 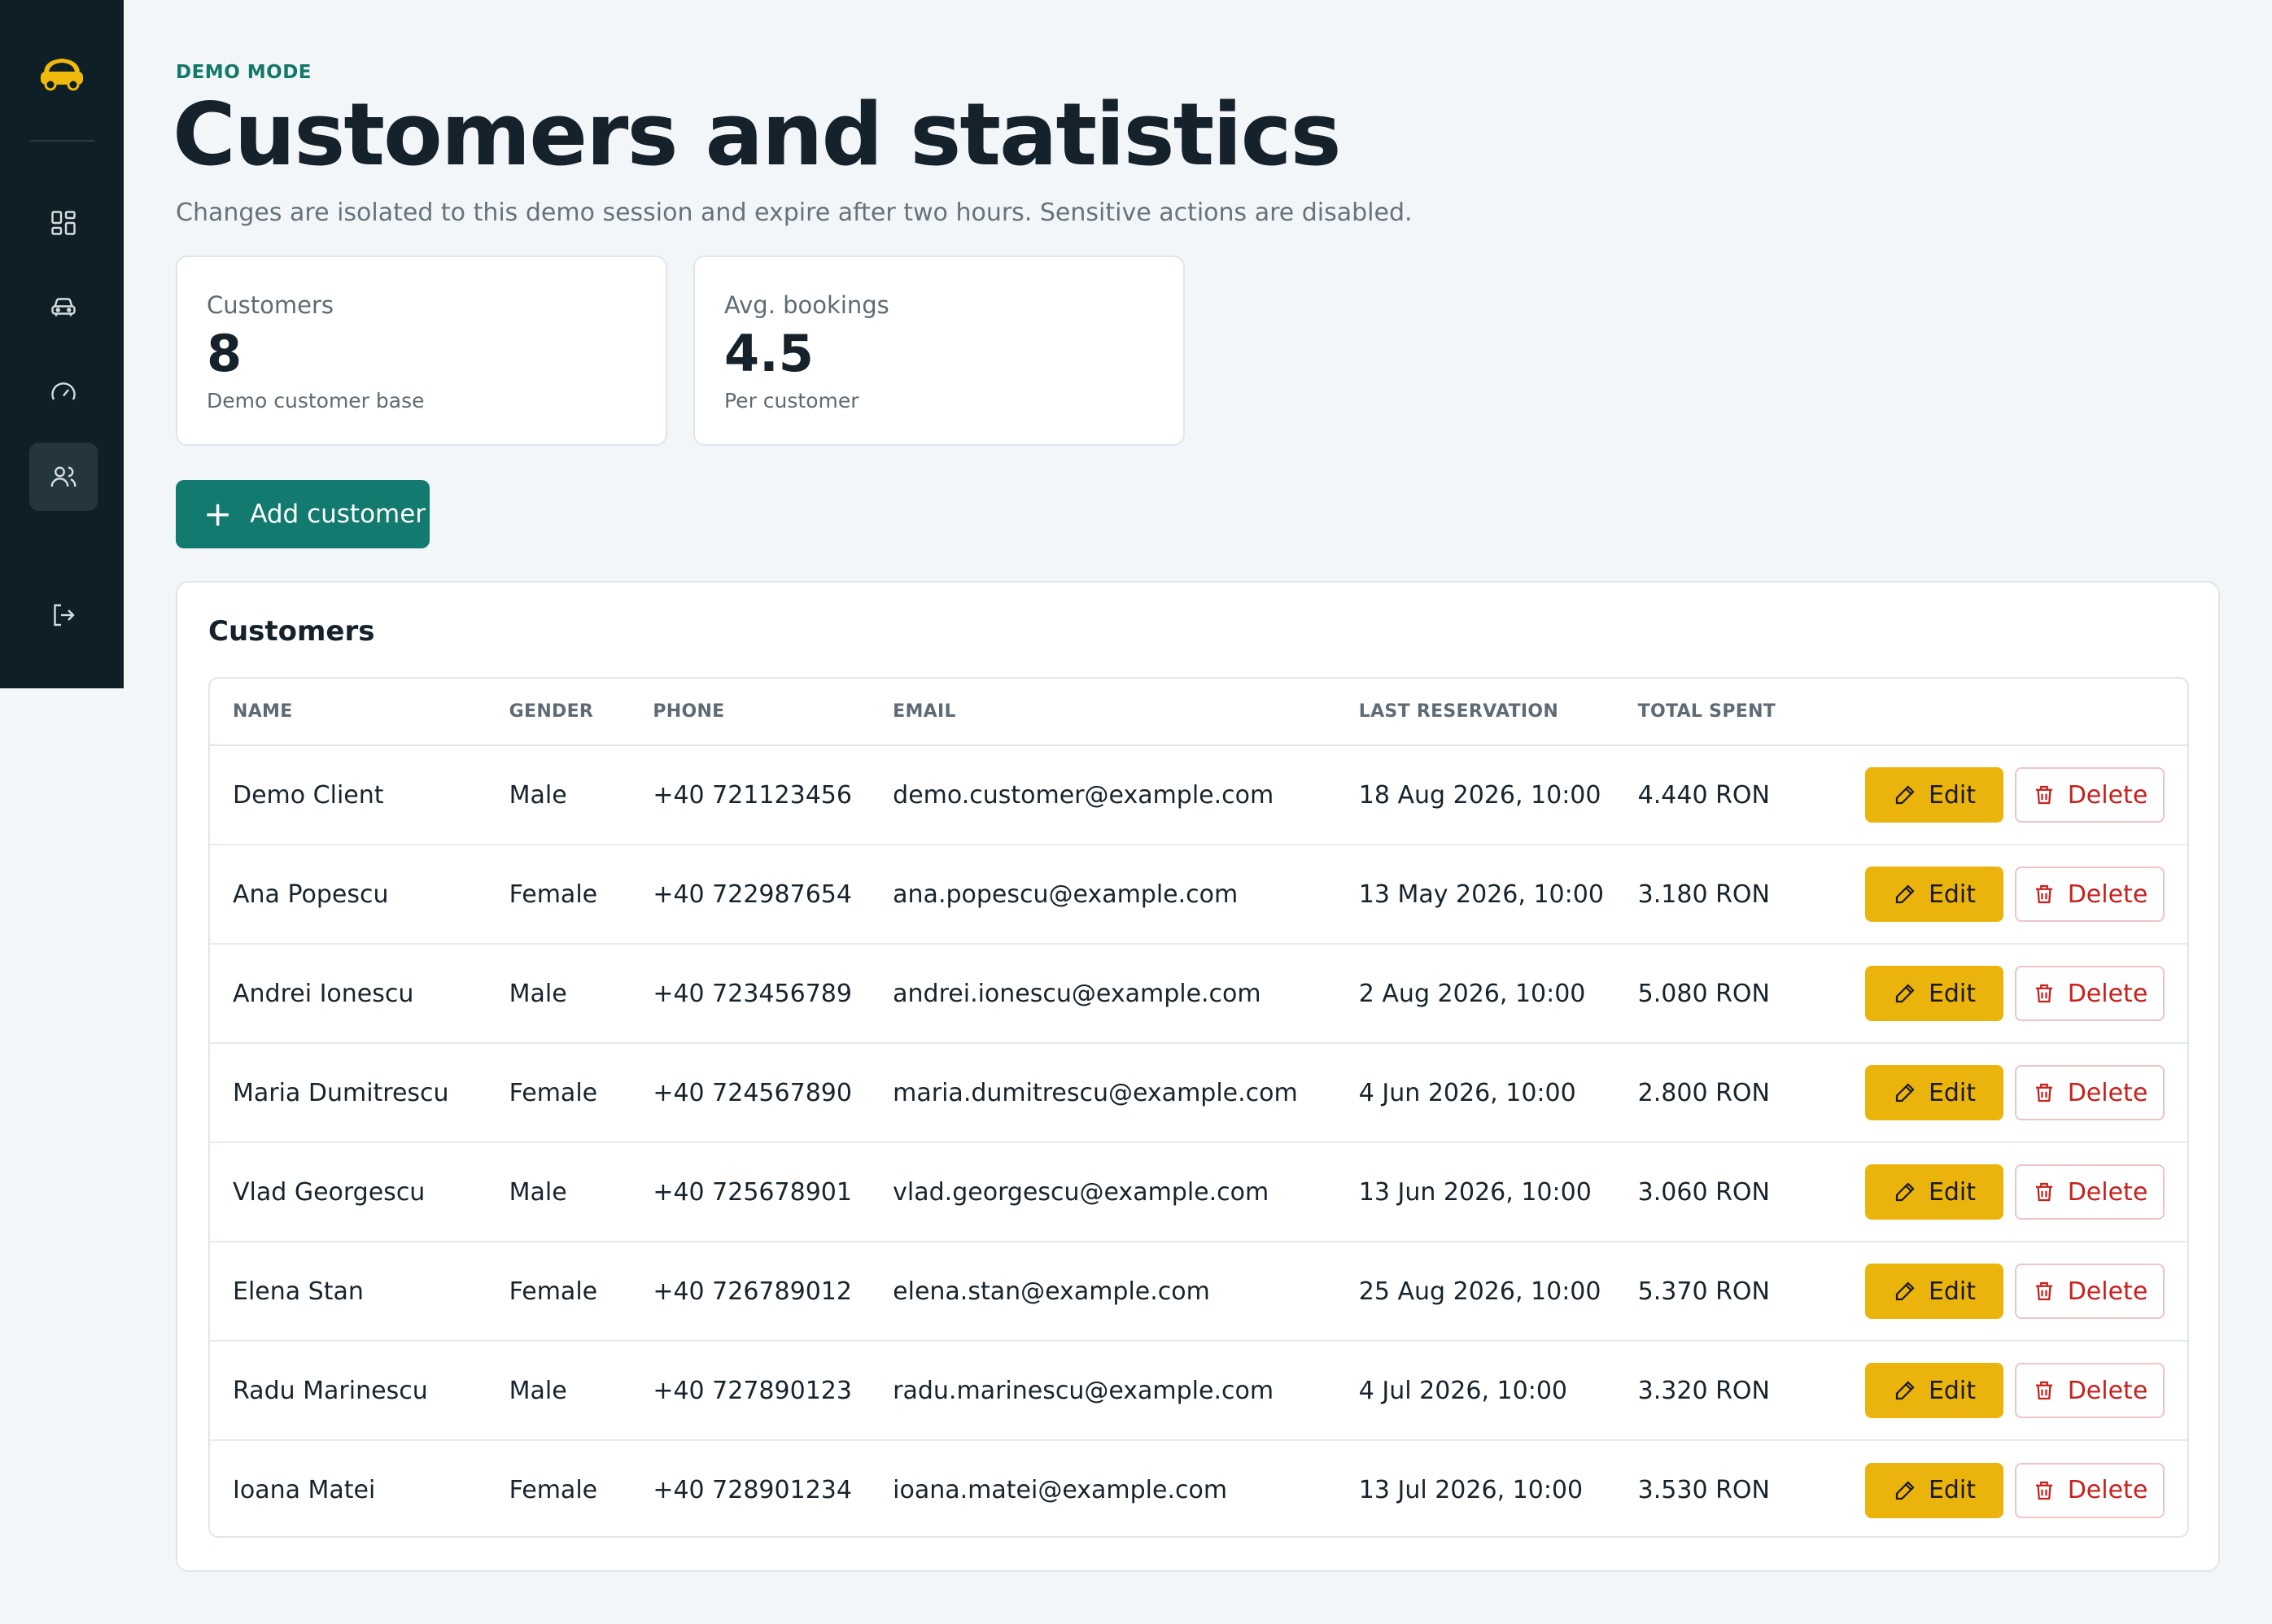 I want to click on add-customer-button: + Add customer, so click(x=303, y=514).